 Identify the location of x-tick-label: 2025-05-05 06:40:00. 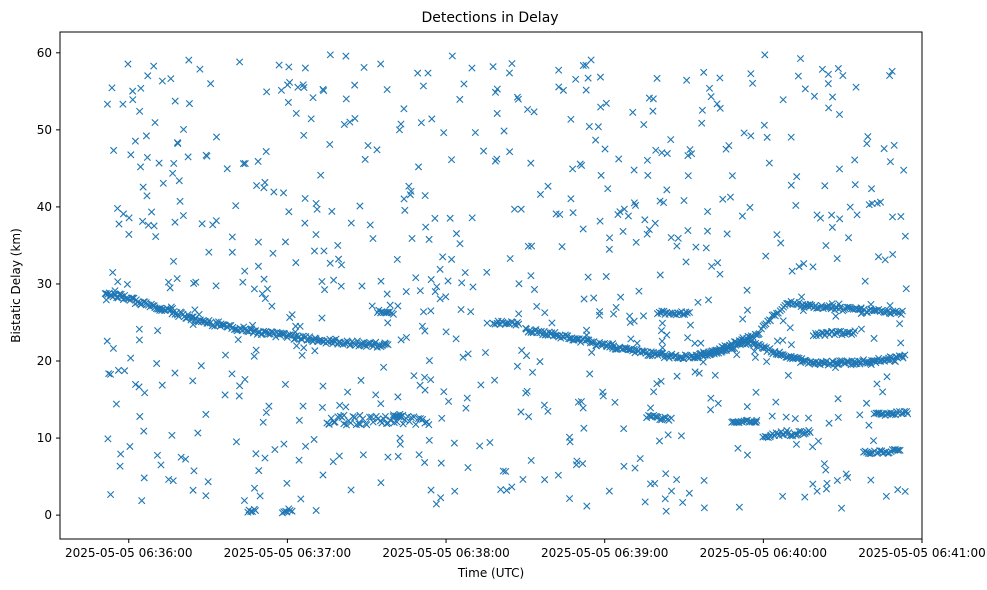
(763, 553).